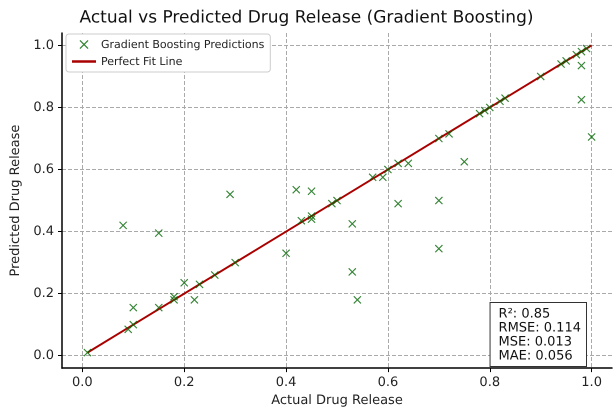 Image resolution: width=613 pixels, height=412 pixels. What do you see at coordinates (286, 382) in the screenshot?
I see `x-tick-label: 0.4` at bounding box center [286, 382].